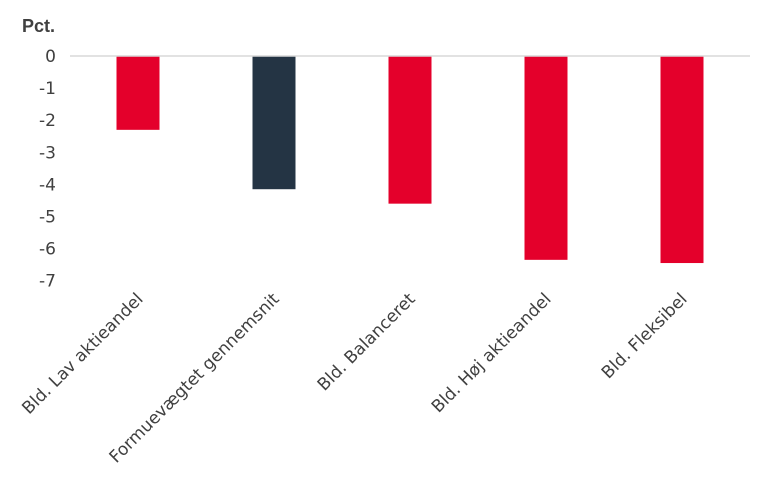  Describe the element at coordinates (47, 250) in the screenshot. I see `y-tick-label: -6` at that location.